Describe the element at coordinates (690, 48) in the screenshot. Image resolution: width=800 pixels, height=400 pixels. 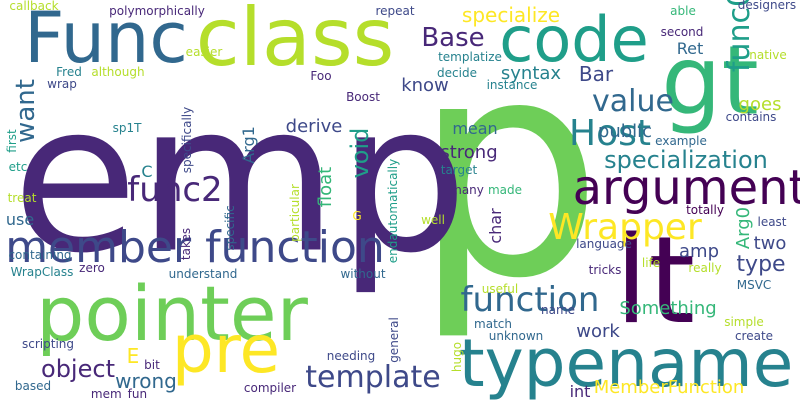
I see `word-ret: Ret` at that location.